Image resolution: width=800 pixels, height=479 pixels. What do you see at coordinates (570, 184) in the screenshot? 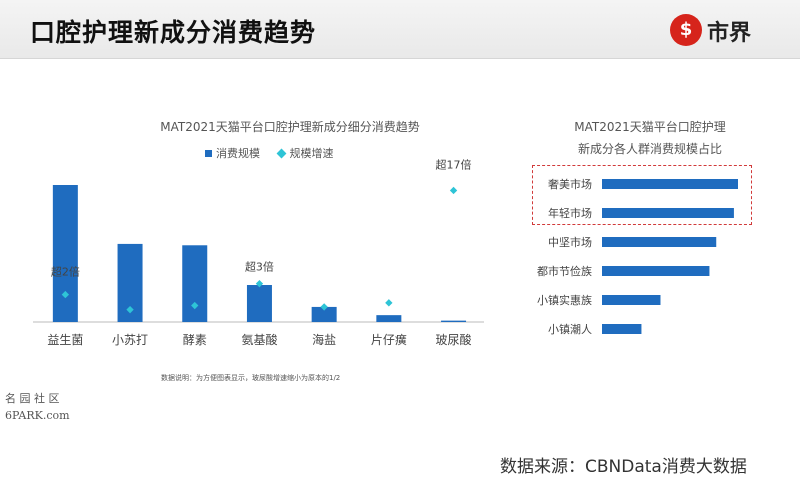
I see `y-tick-label-0: 奢美市场` at bounding box center [570, 184].